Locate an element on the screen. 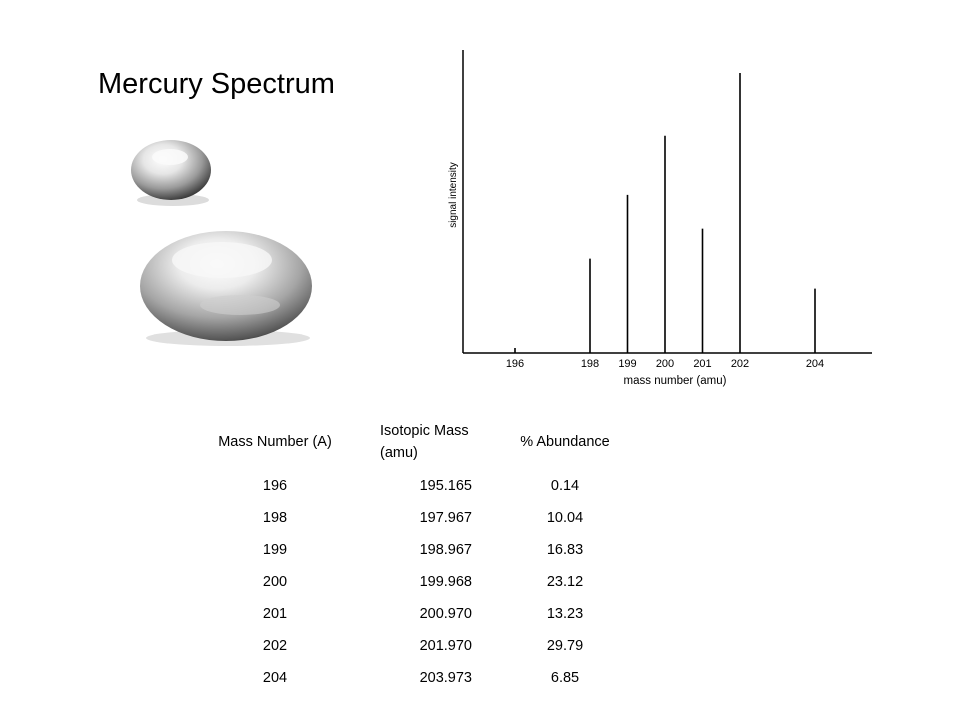 The width and height of the screenshot is (960, 720). cell-abundance: 23.12 is located at coordinates (565, 582).